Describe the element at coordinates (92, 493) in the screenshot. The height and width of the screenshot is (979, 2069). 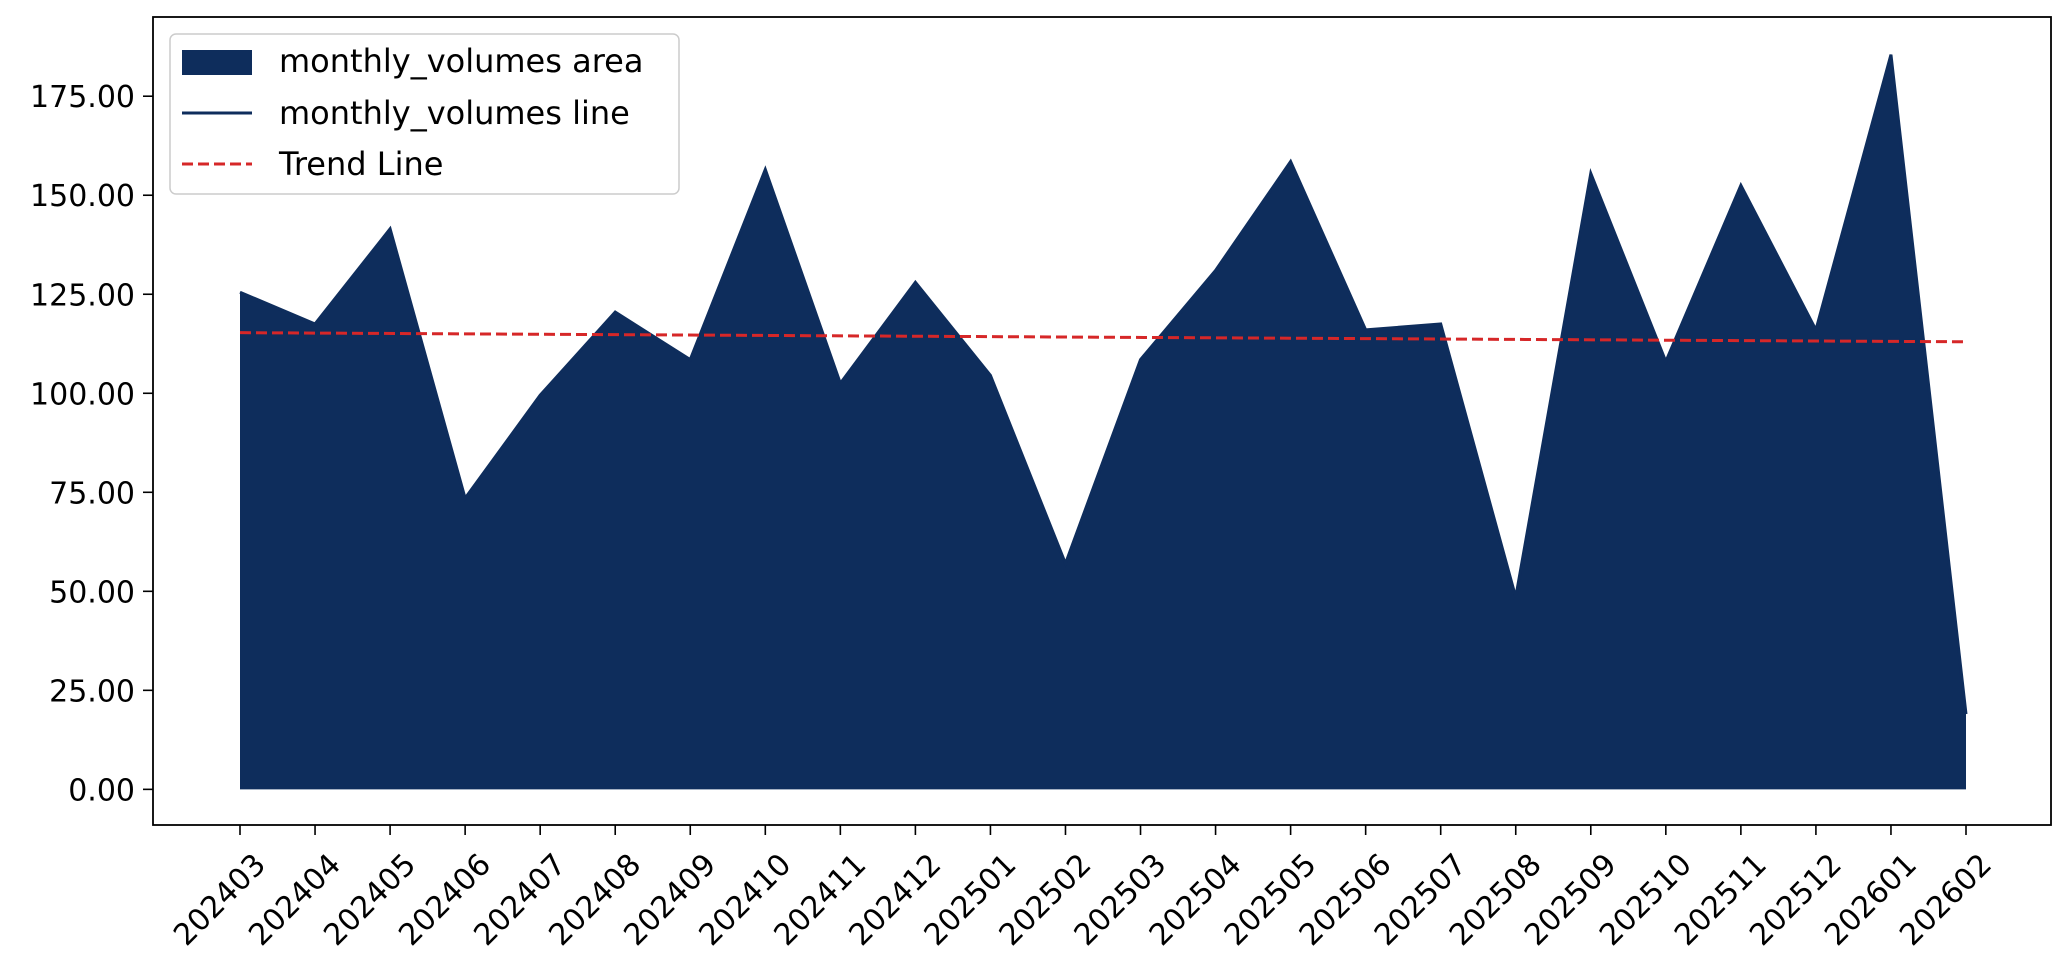
I see `y-tick-label: 75.00` at that location.